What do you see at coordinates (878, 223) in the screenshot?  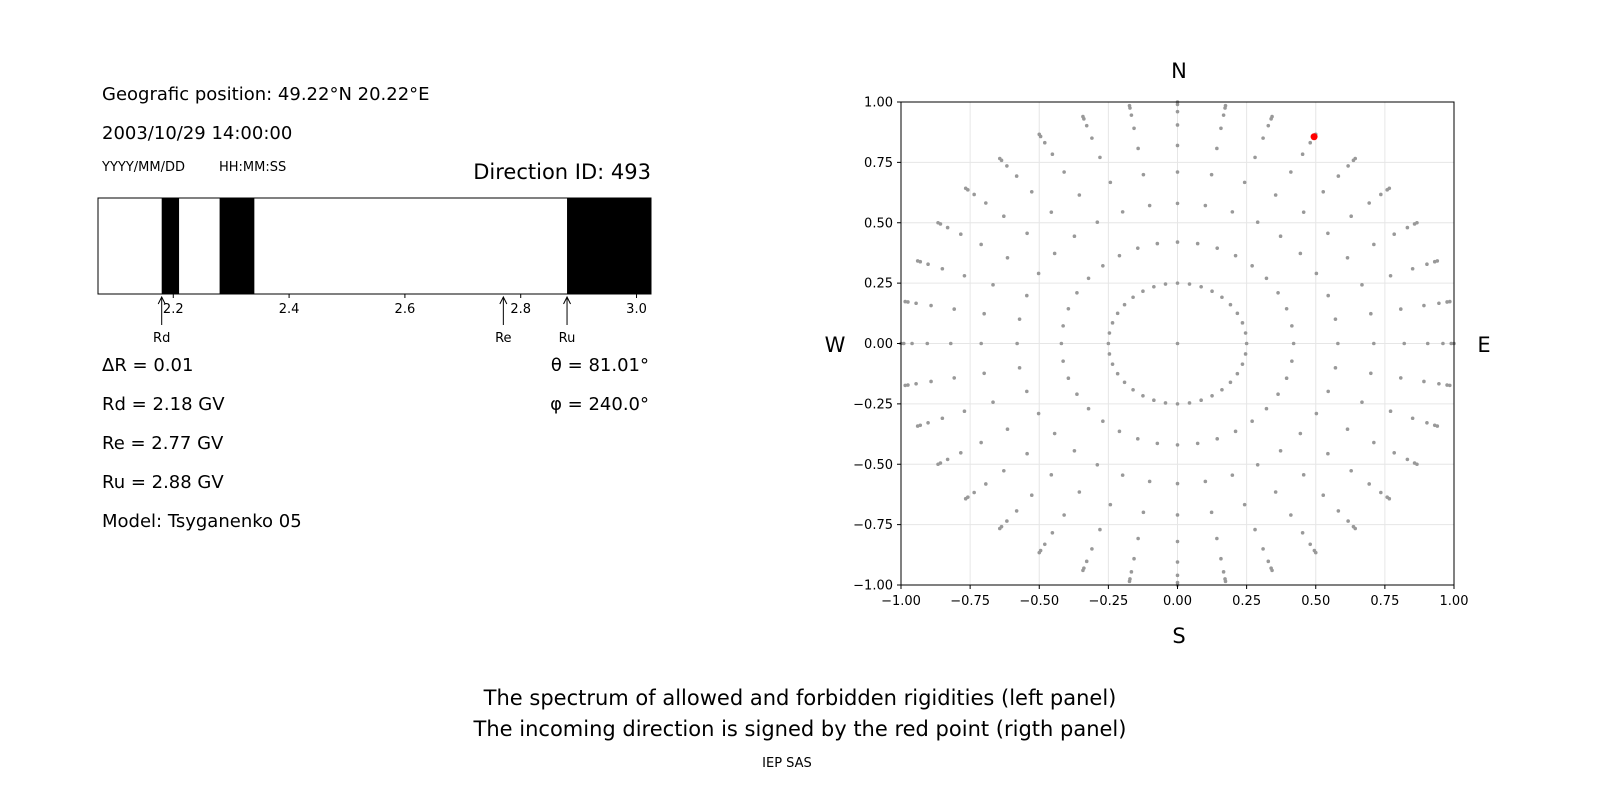 I see `scatter-y-tick-label: 0.50` at bounding box center [878, 223].